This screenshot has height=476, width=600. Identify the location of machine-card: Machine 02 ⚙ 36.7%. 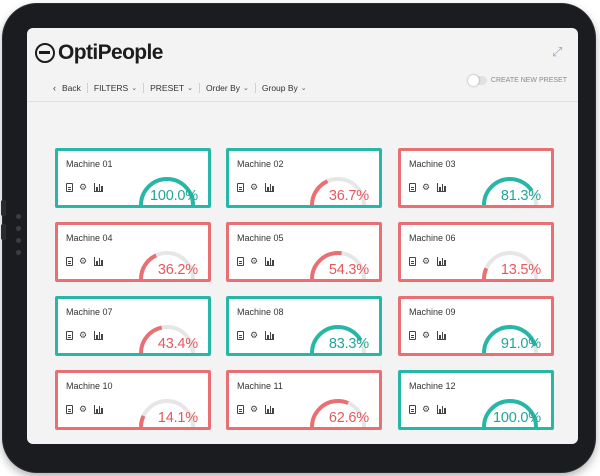
(304, 178).